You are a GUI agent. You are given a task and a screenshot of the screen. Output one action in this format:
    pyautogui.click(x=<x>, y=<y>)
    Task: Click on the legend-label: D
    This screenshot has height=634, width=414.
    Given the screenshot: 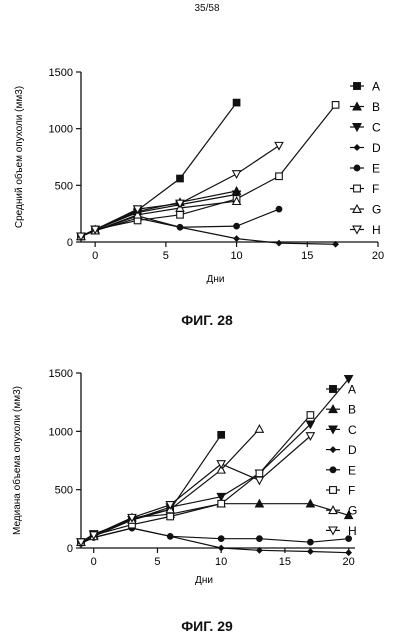 What is the action you would take?
    pyautogui.click(x=352, y=450)
    